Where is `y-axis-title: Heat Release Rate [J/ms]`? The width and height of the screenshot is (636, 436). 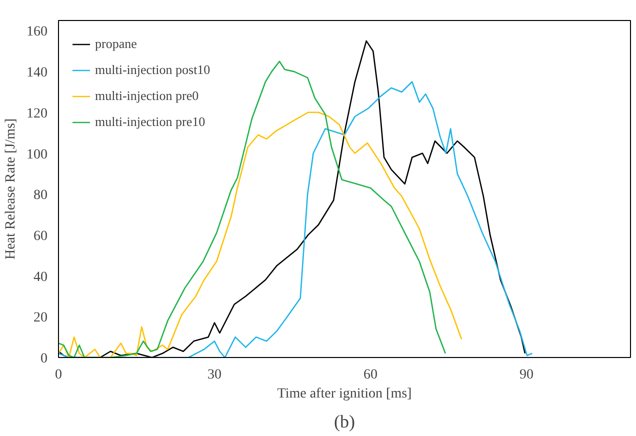 y-axis-title: Heat Release Rate [J/ms] is located at coordinates (11, 189).